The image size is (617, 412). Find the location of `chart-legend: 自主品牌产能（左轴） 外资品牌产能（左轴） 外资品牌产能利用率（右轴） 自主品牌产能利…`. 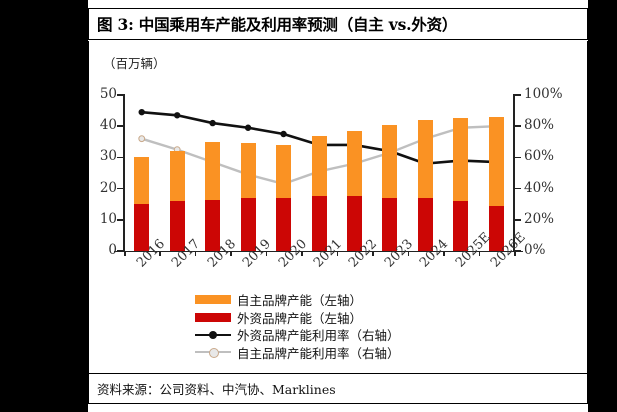

chart-legend: 自主品牌产能（左轴） 外资品牌产能（左轴） 外资品牌产能利用率（右轴） 自主品牌产能利… is located at coordinates (297, 326).